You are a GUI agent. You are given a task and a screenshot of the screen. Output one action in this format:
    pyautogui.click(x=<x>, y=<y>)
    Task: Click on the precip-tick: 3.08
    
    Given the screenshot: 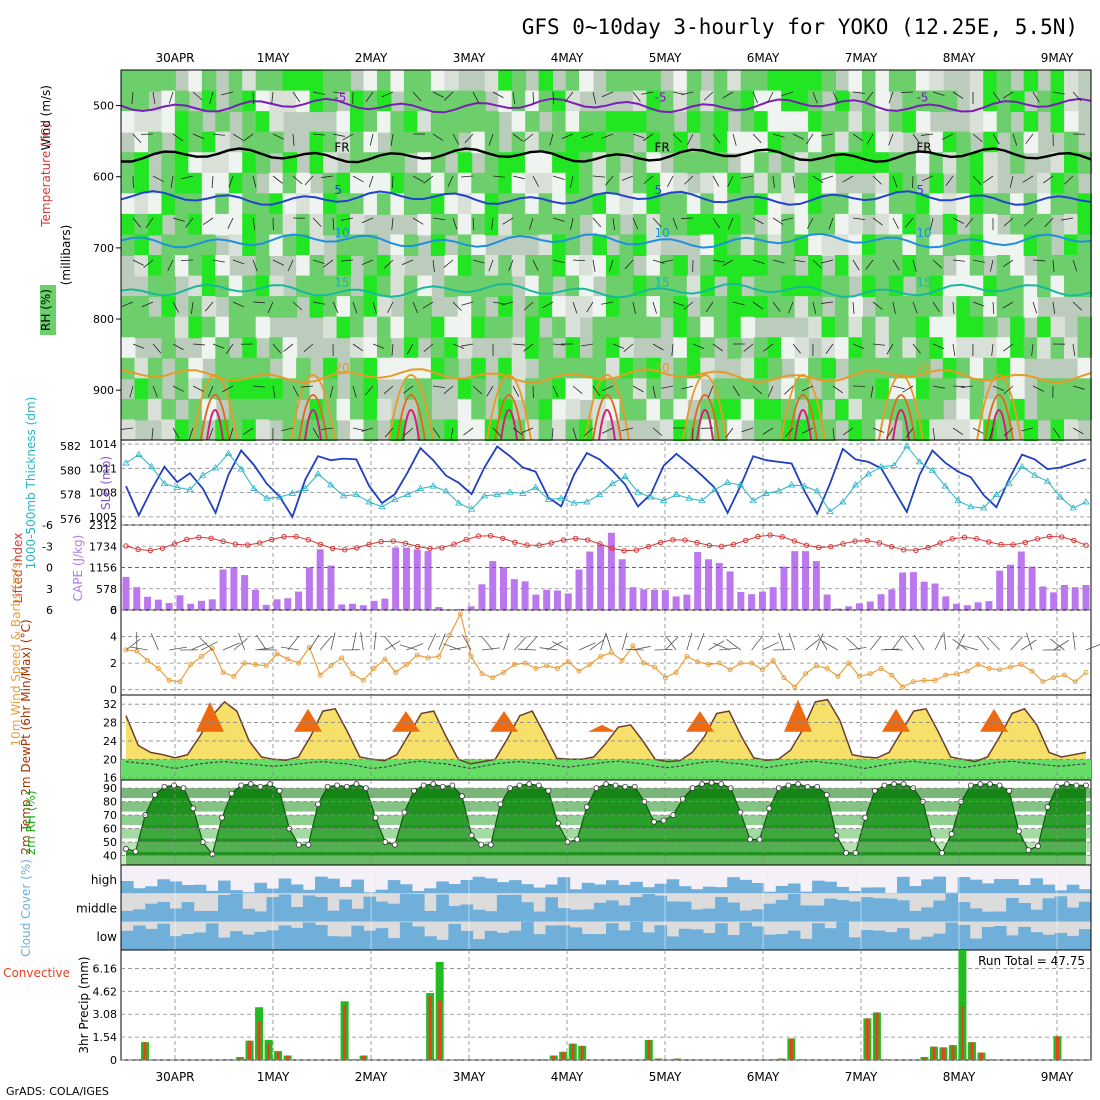 What is the action you would take?
    pyautogui.click(x=105, y=1014)
    